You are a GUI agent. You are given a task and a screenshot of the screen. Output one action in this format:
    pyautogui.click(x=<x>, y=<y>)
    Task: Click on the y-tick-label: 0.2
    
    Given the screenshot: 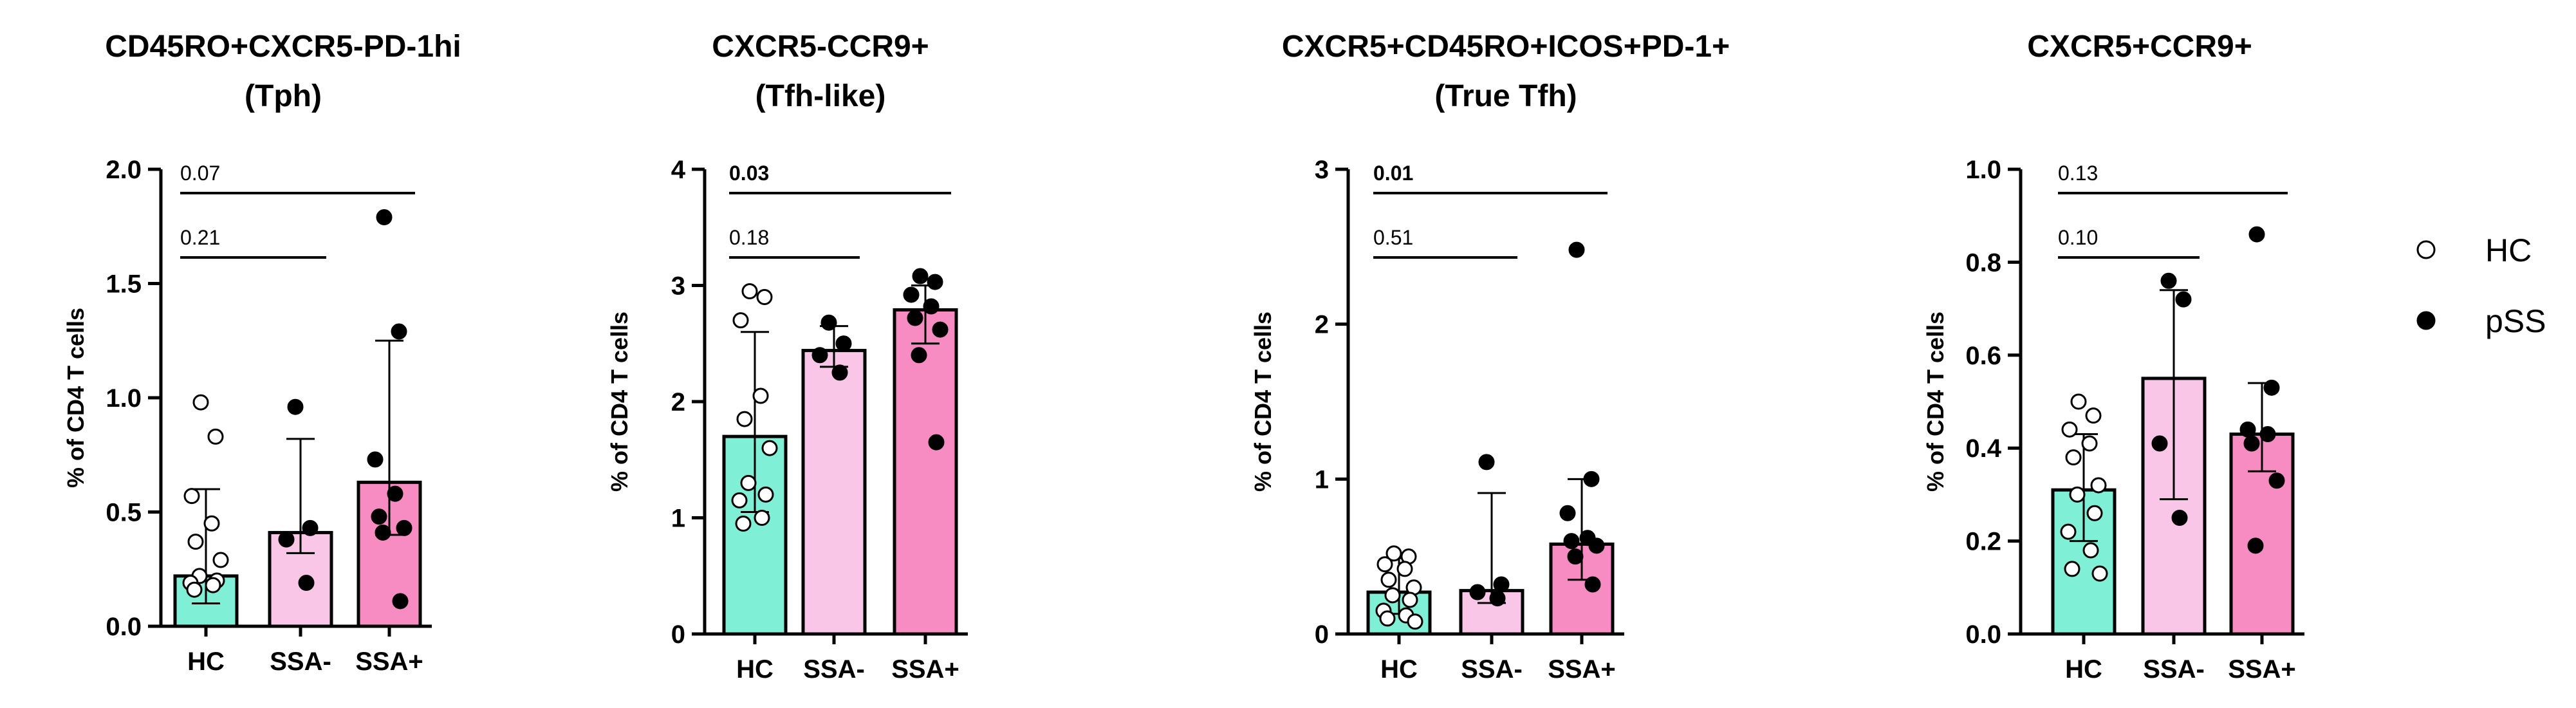 What is the action you would take?
    pyautogui.click(x=1983, y=542)
    